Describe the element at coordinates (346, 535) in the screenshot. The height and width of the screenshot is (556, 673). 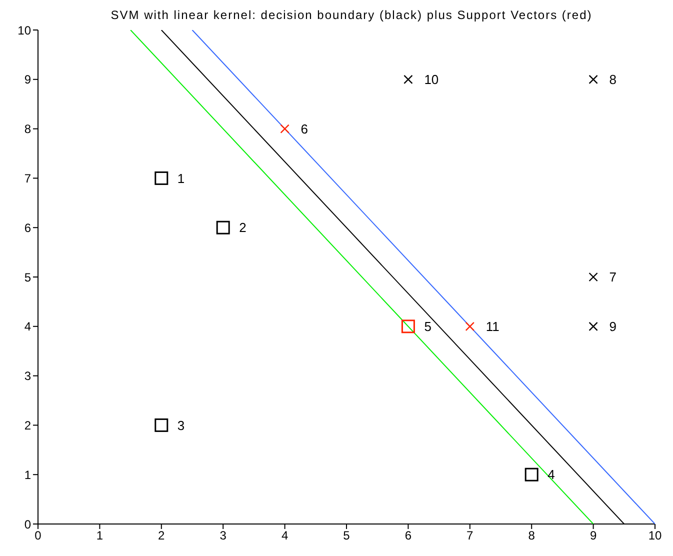
I see `x-tick-label: 5` at that location.